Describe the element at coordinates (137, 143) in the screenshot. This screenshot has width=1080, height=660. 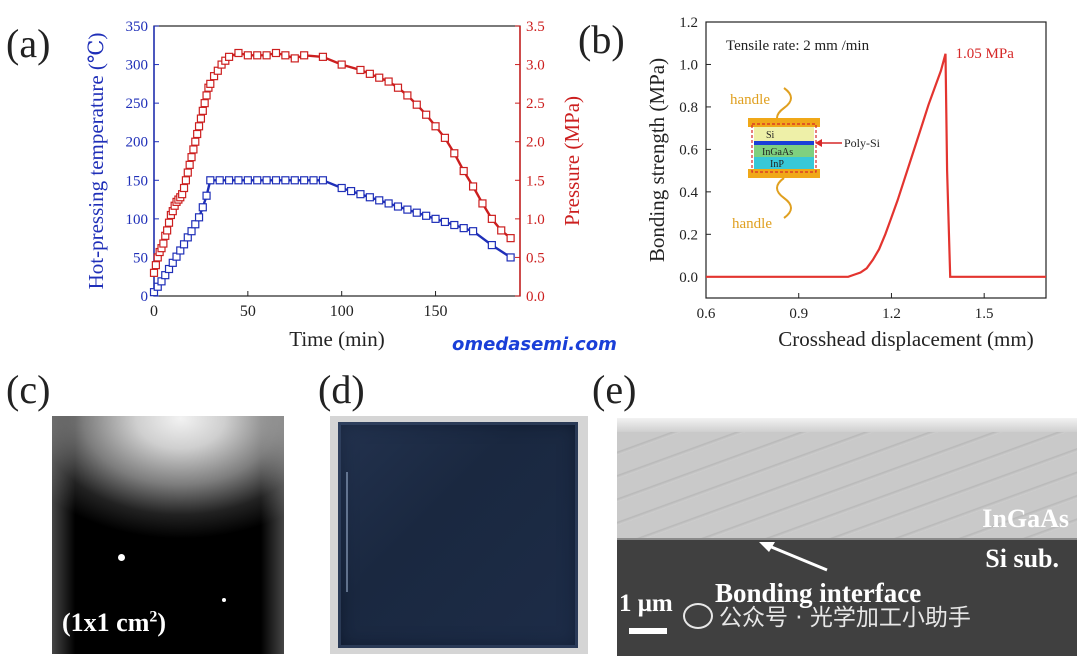
I see `y-left-tick-label: 200` at that location.